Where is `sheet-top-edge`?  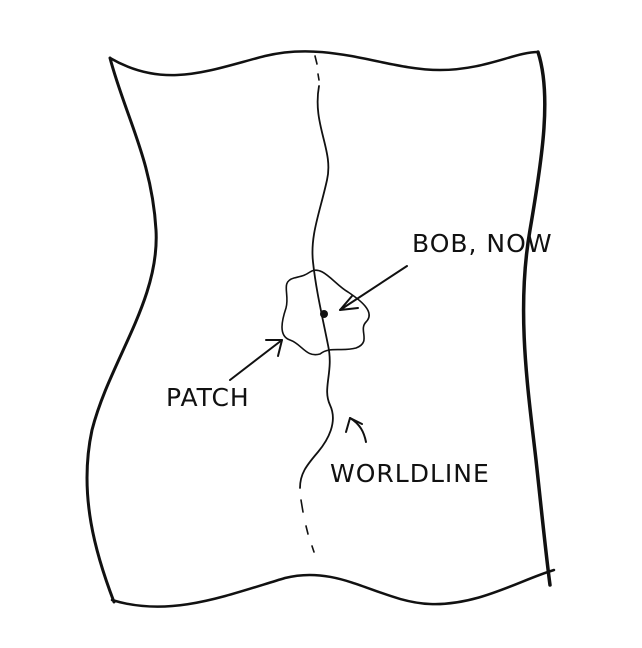
sheet-top-edge is located at coordinates (324, 63).